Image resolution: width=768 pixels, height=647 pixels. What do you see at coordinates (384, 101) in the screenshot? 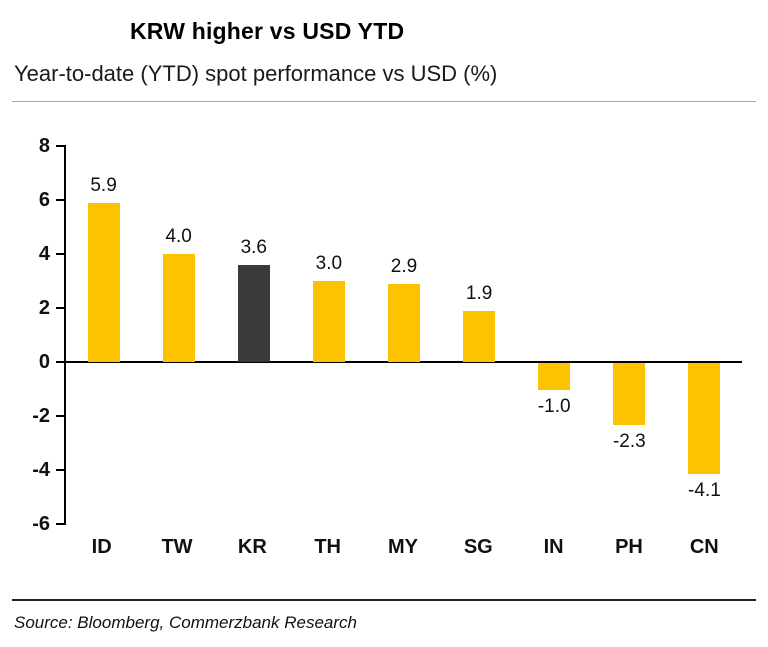
I see `top-divider` at bounding box center [384, 101].